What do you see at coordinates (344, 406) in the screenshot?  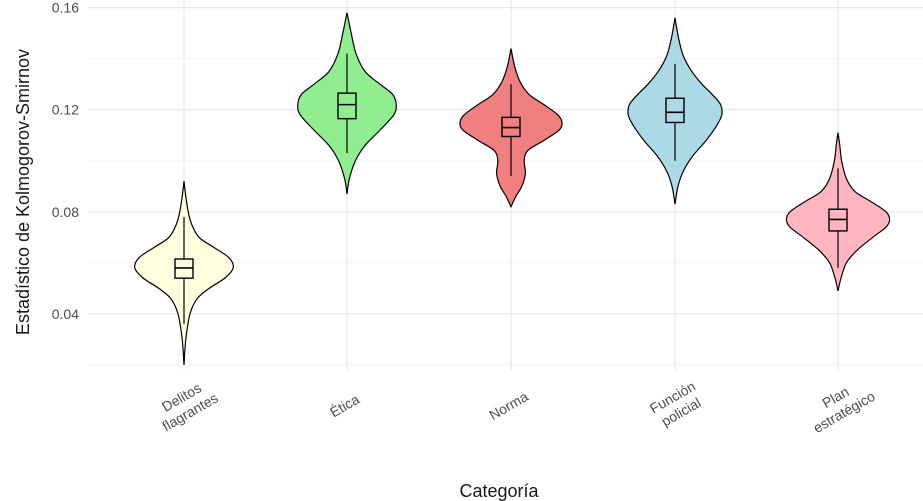 I see `x-tick-label: Ética` at bounding box center [344, 406].